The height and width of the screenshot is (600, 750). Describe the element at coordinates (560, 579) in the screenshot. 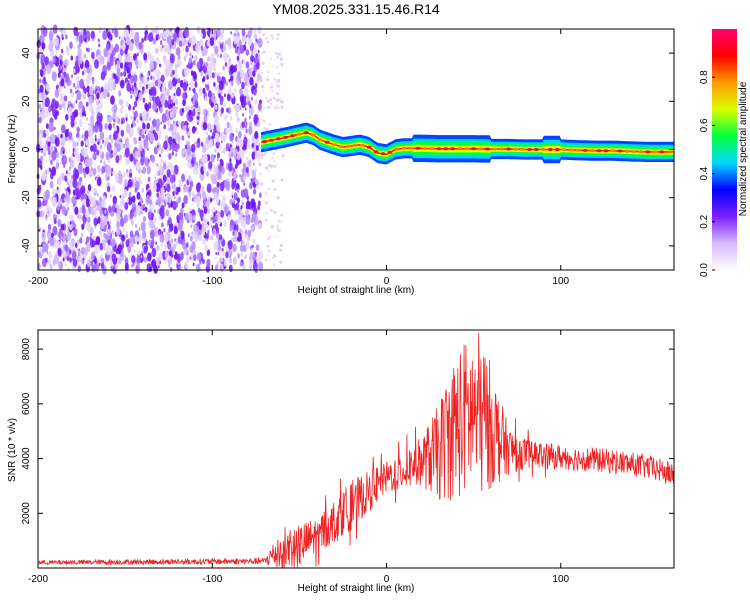

I see `x-tick-label: 100` at that location.